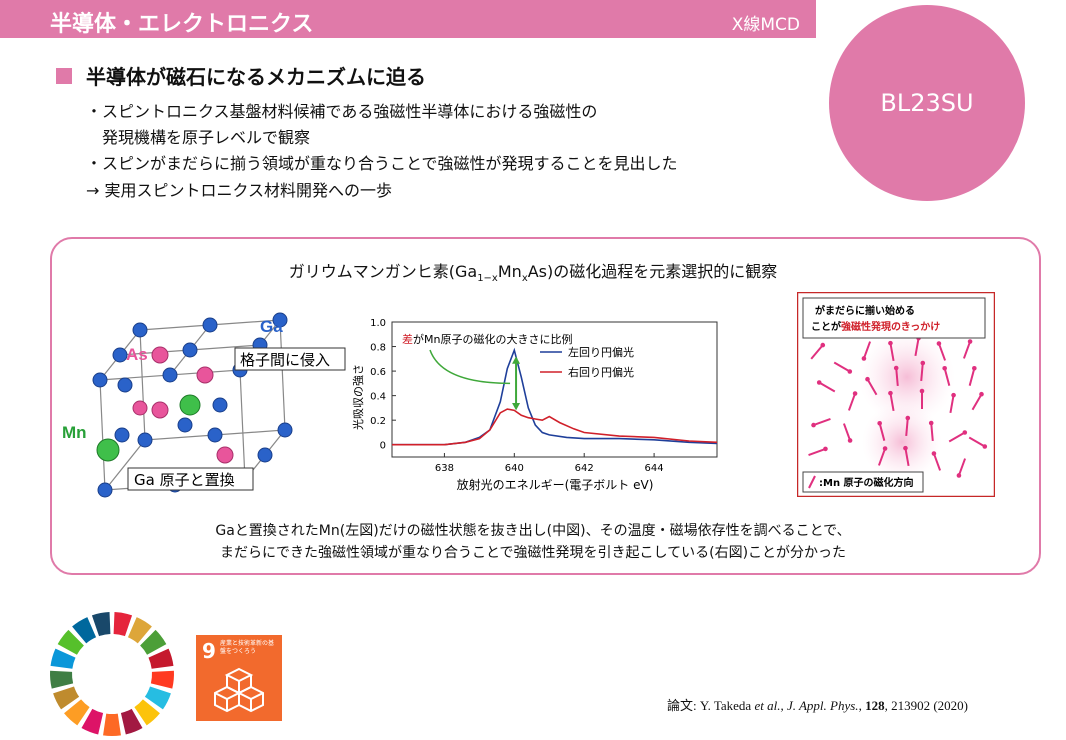 This screenshot has width=1066, height=740. Describe the element at coordinates (383, 271) in the screenshot. I see `panel-title-pre: ガリウムマンガンヒ素(Ga` at that location.